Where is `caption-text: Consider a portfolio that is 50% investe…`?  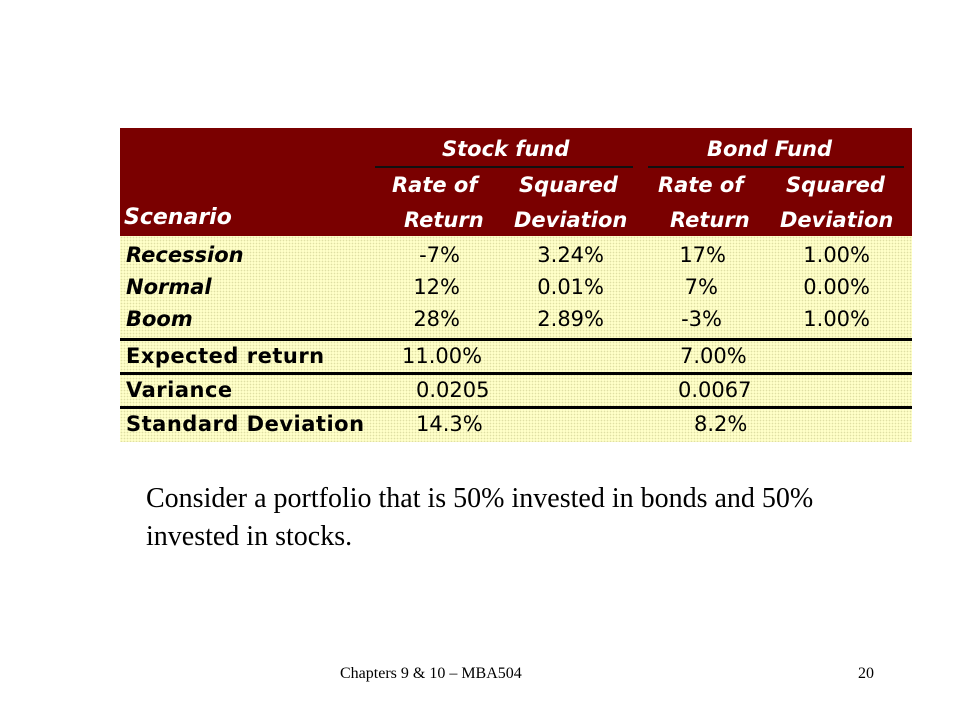 caption-text: Consider a portfolio that is 50% investe… is located at coordinates (480, 517).